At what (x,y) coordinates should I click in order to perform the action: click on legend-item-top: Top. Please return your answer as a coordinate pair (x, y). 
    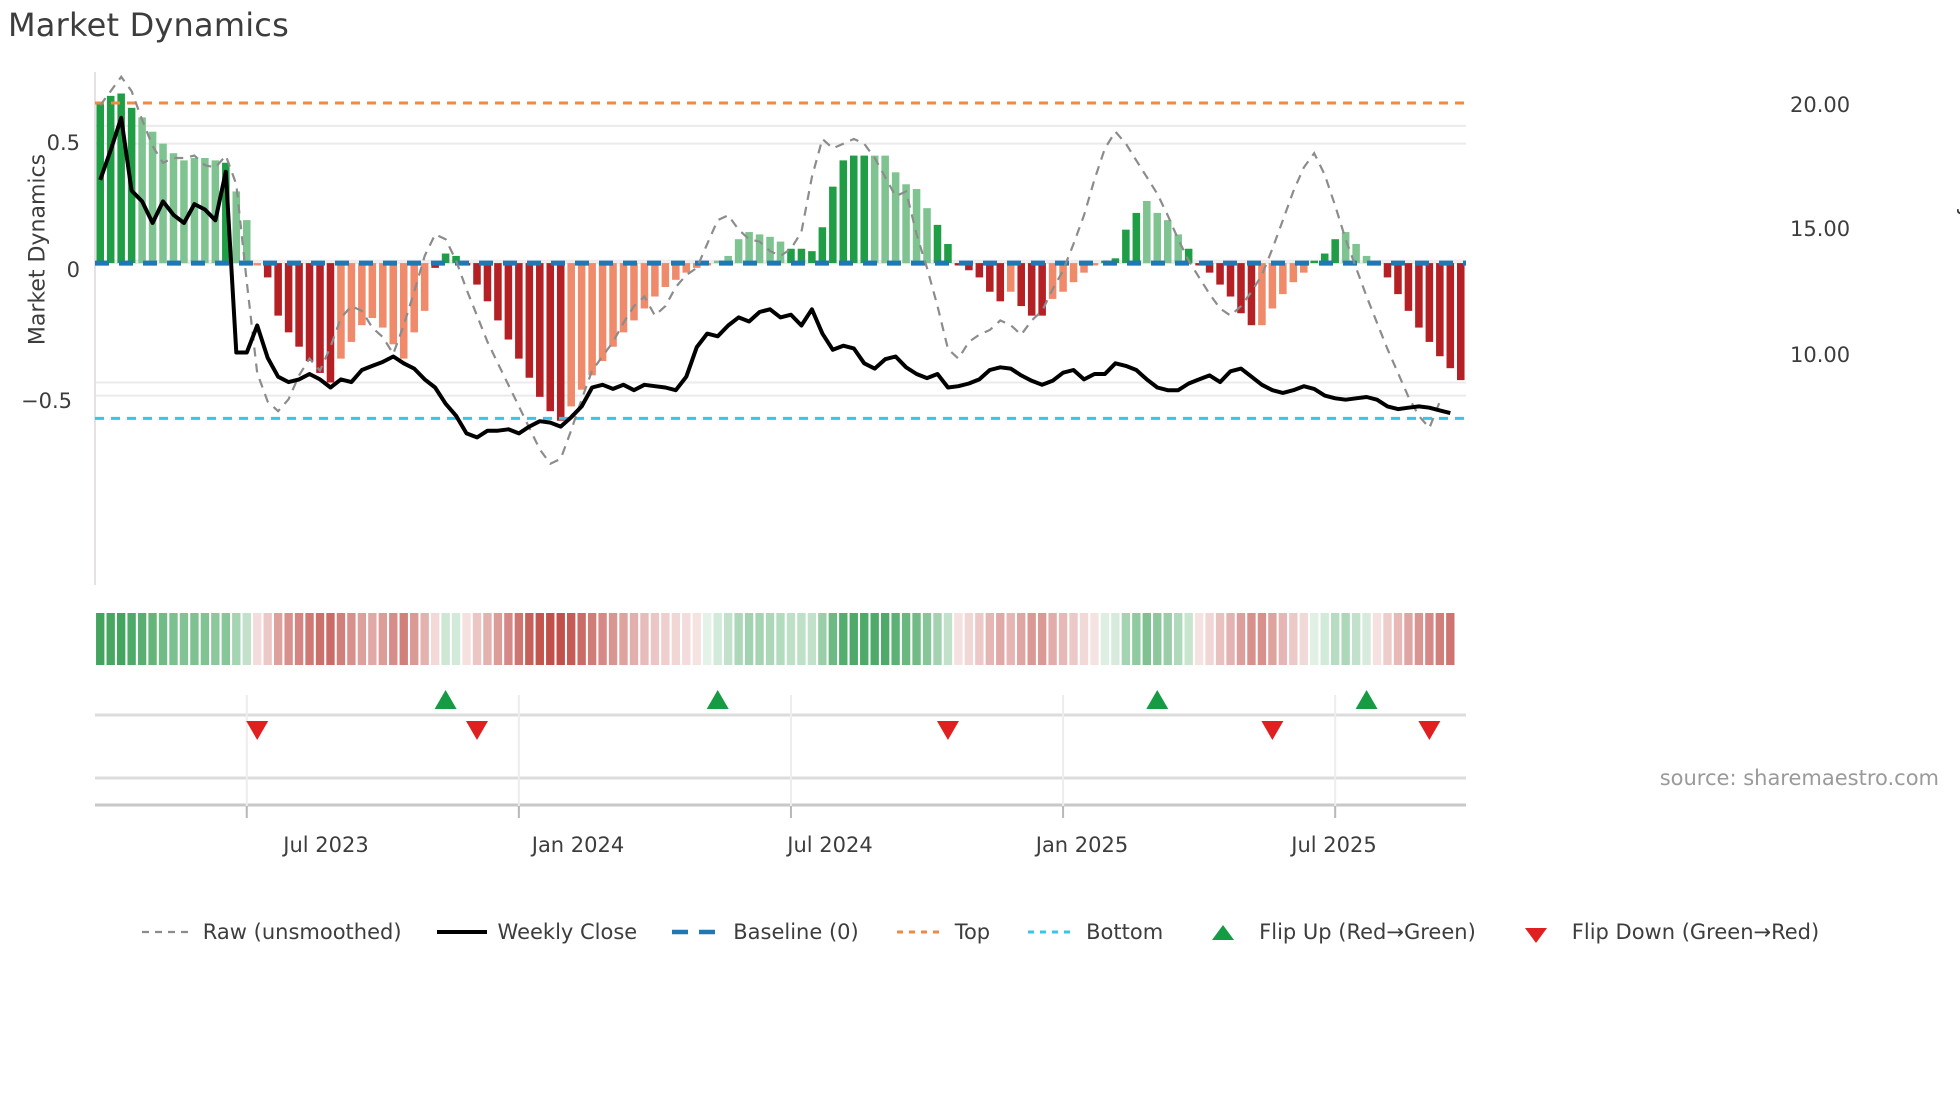
    Looking at the image, I should click on (941, 932).